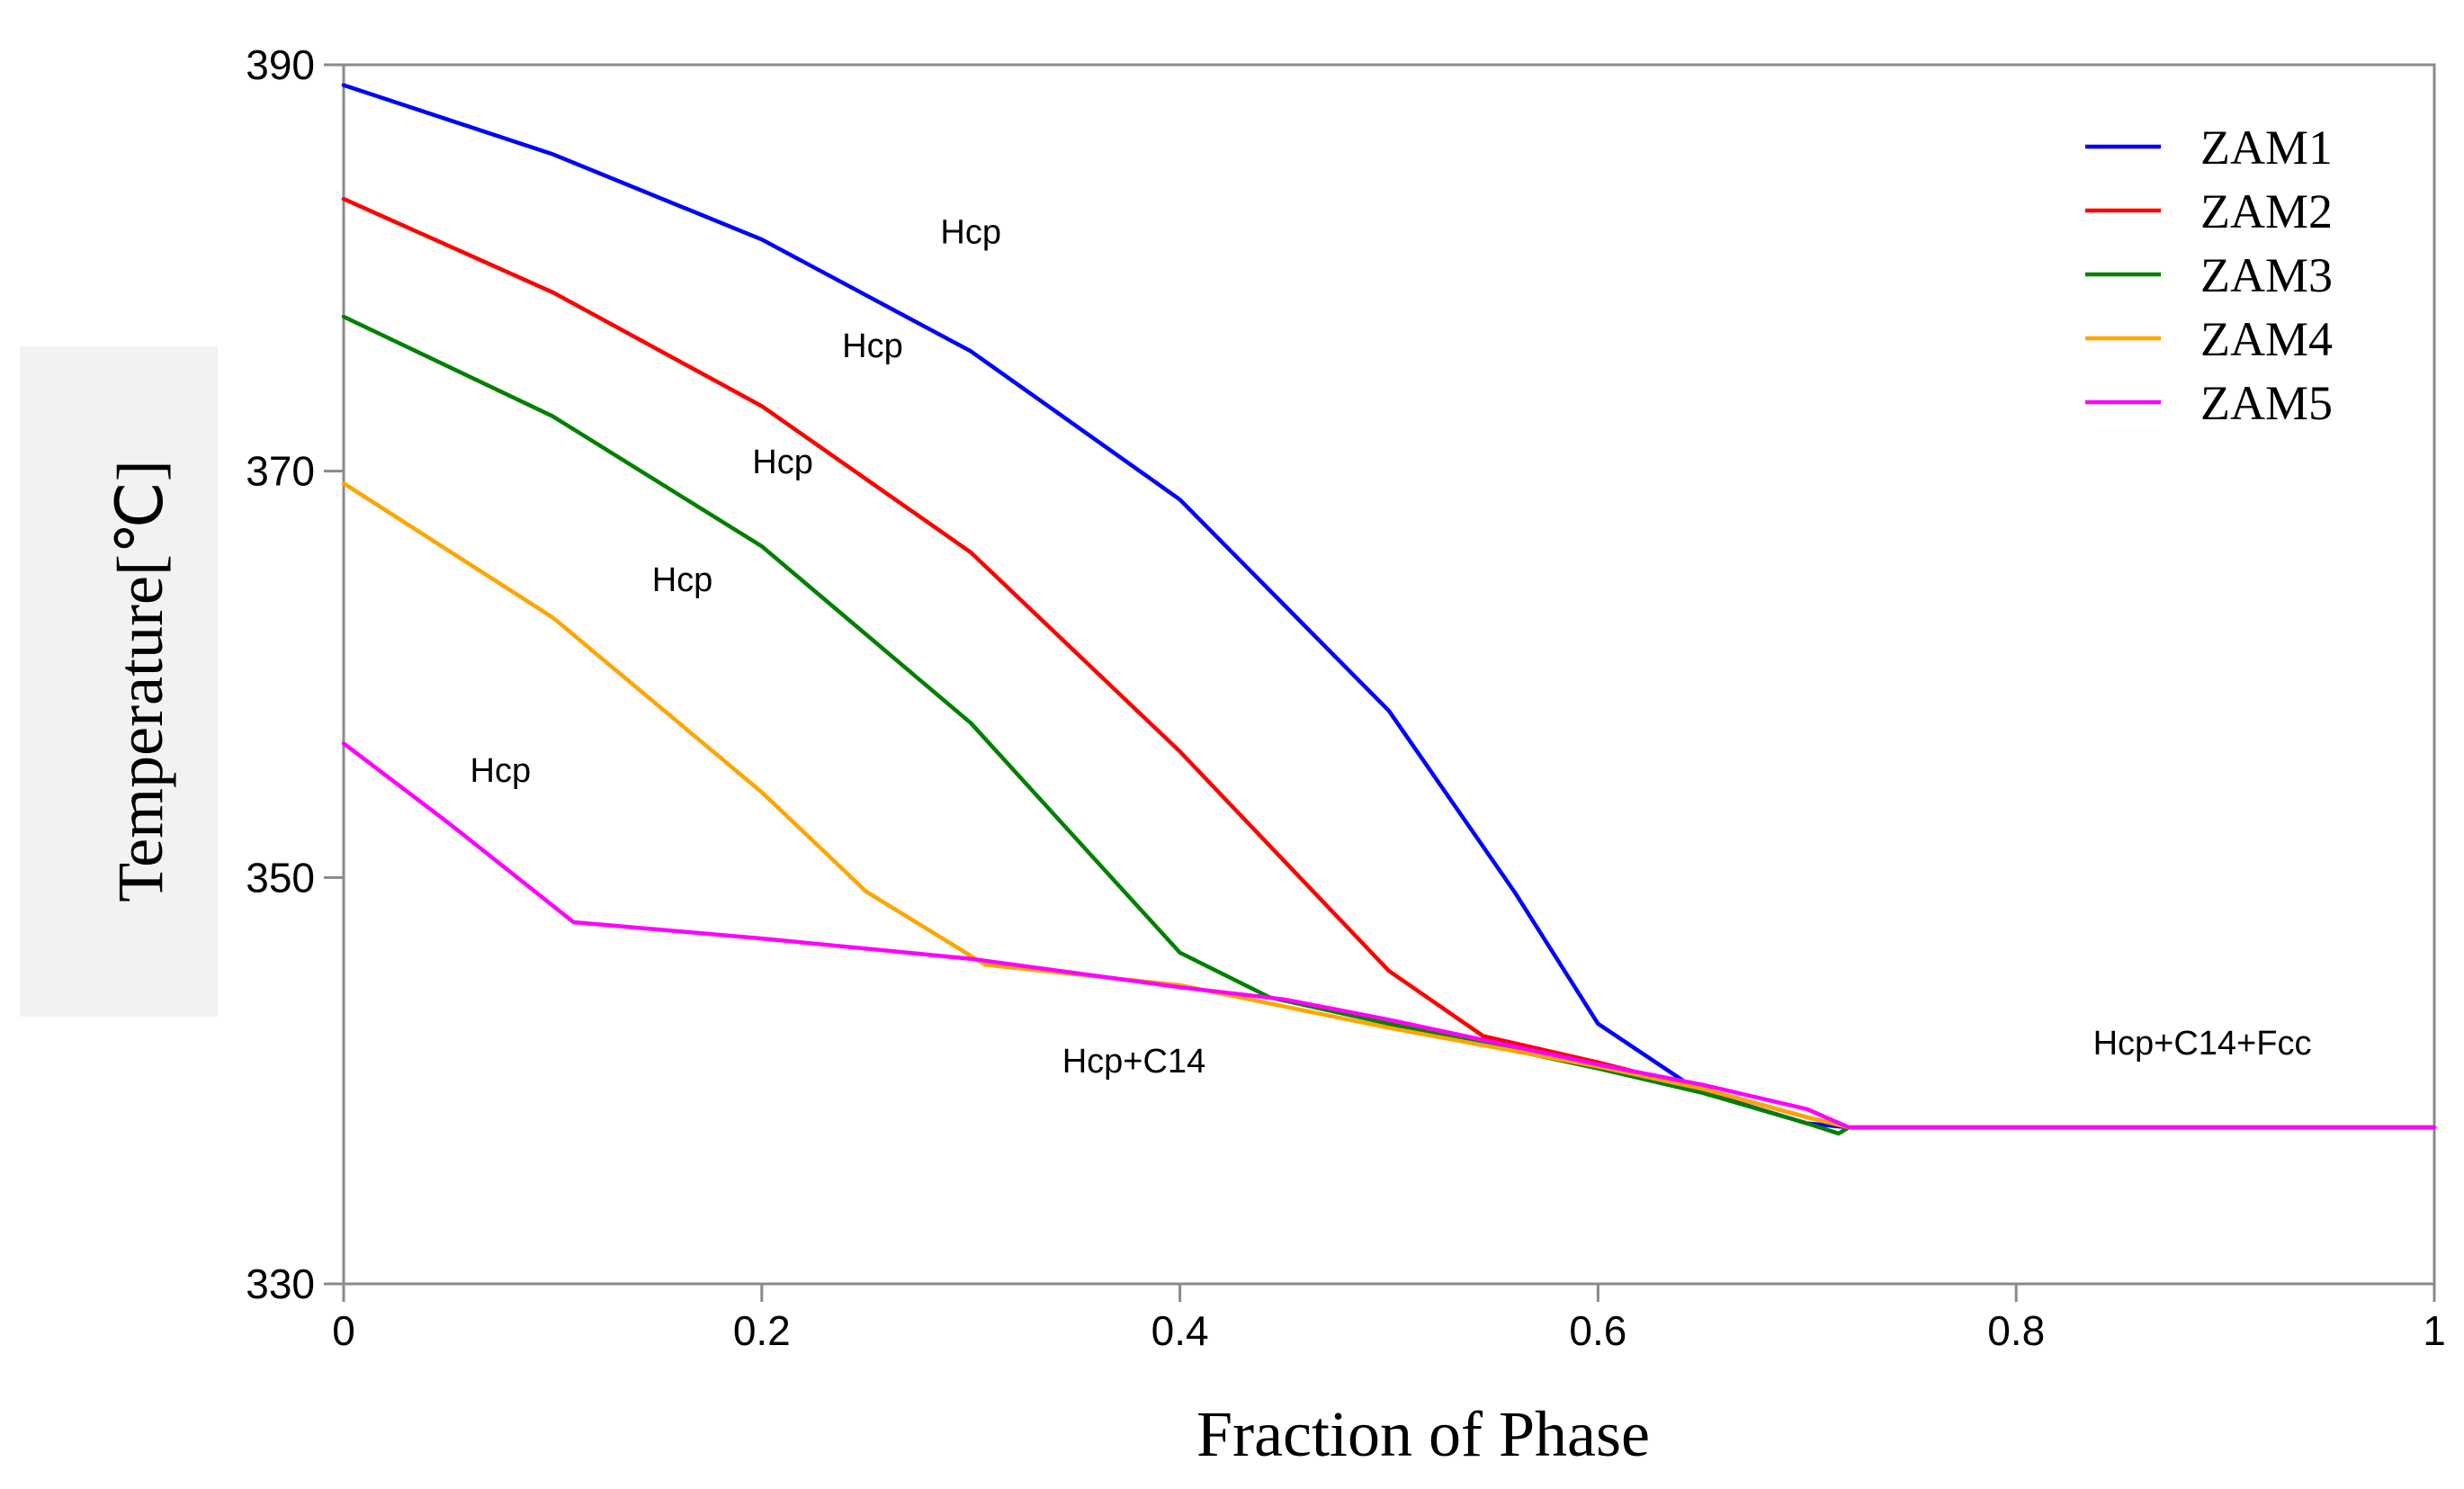  Describe the element at coordinates (1423, 1434) in the screenshot. I see `x-axis-title: Fraction of Phase` at that location.